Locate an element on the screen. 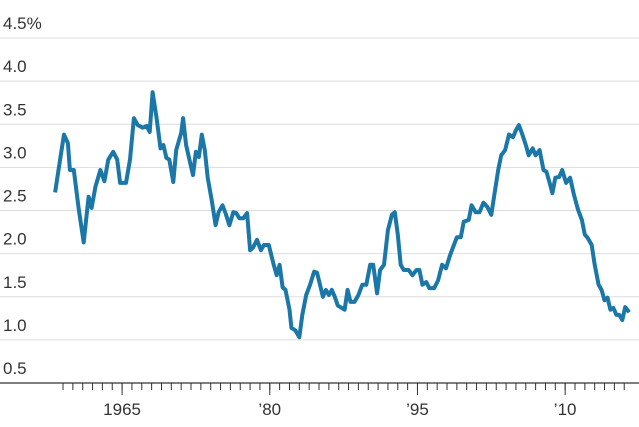 This screenshot has height=427, width=639. y-tick-label: 4.0 is located at coordinates (15, 66).